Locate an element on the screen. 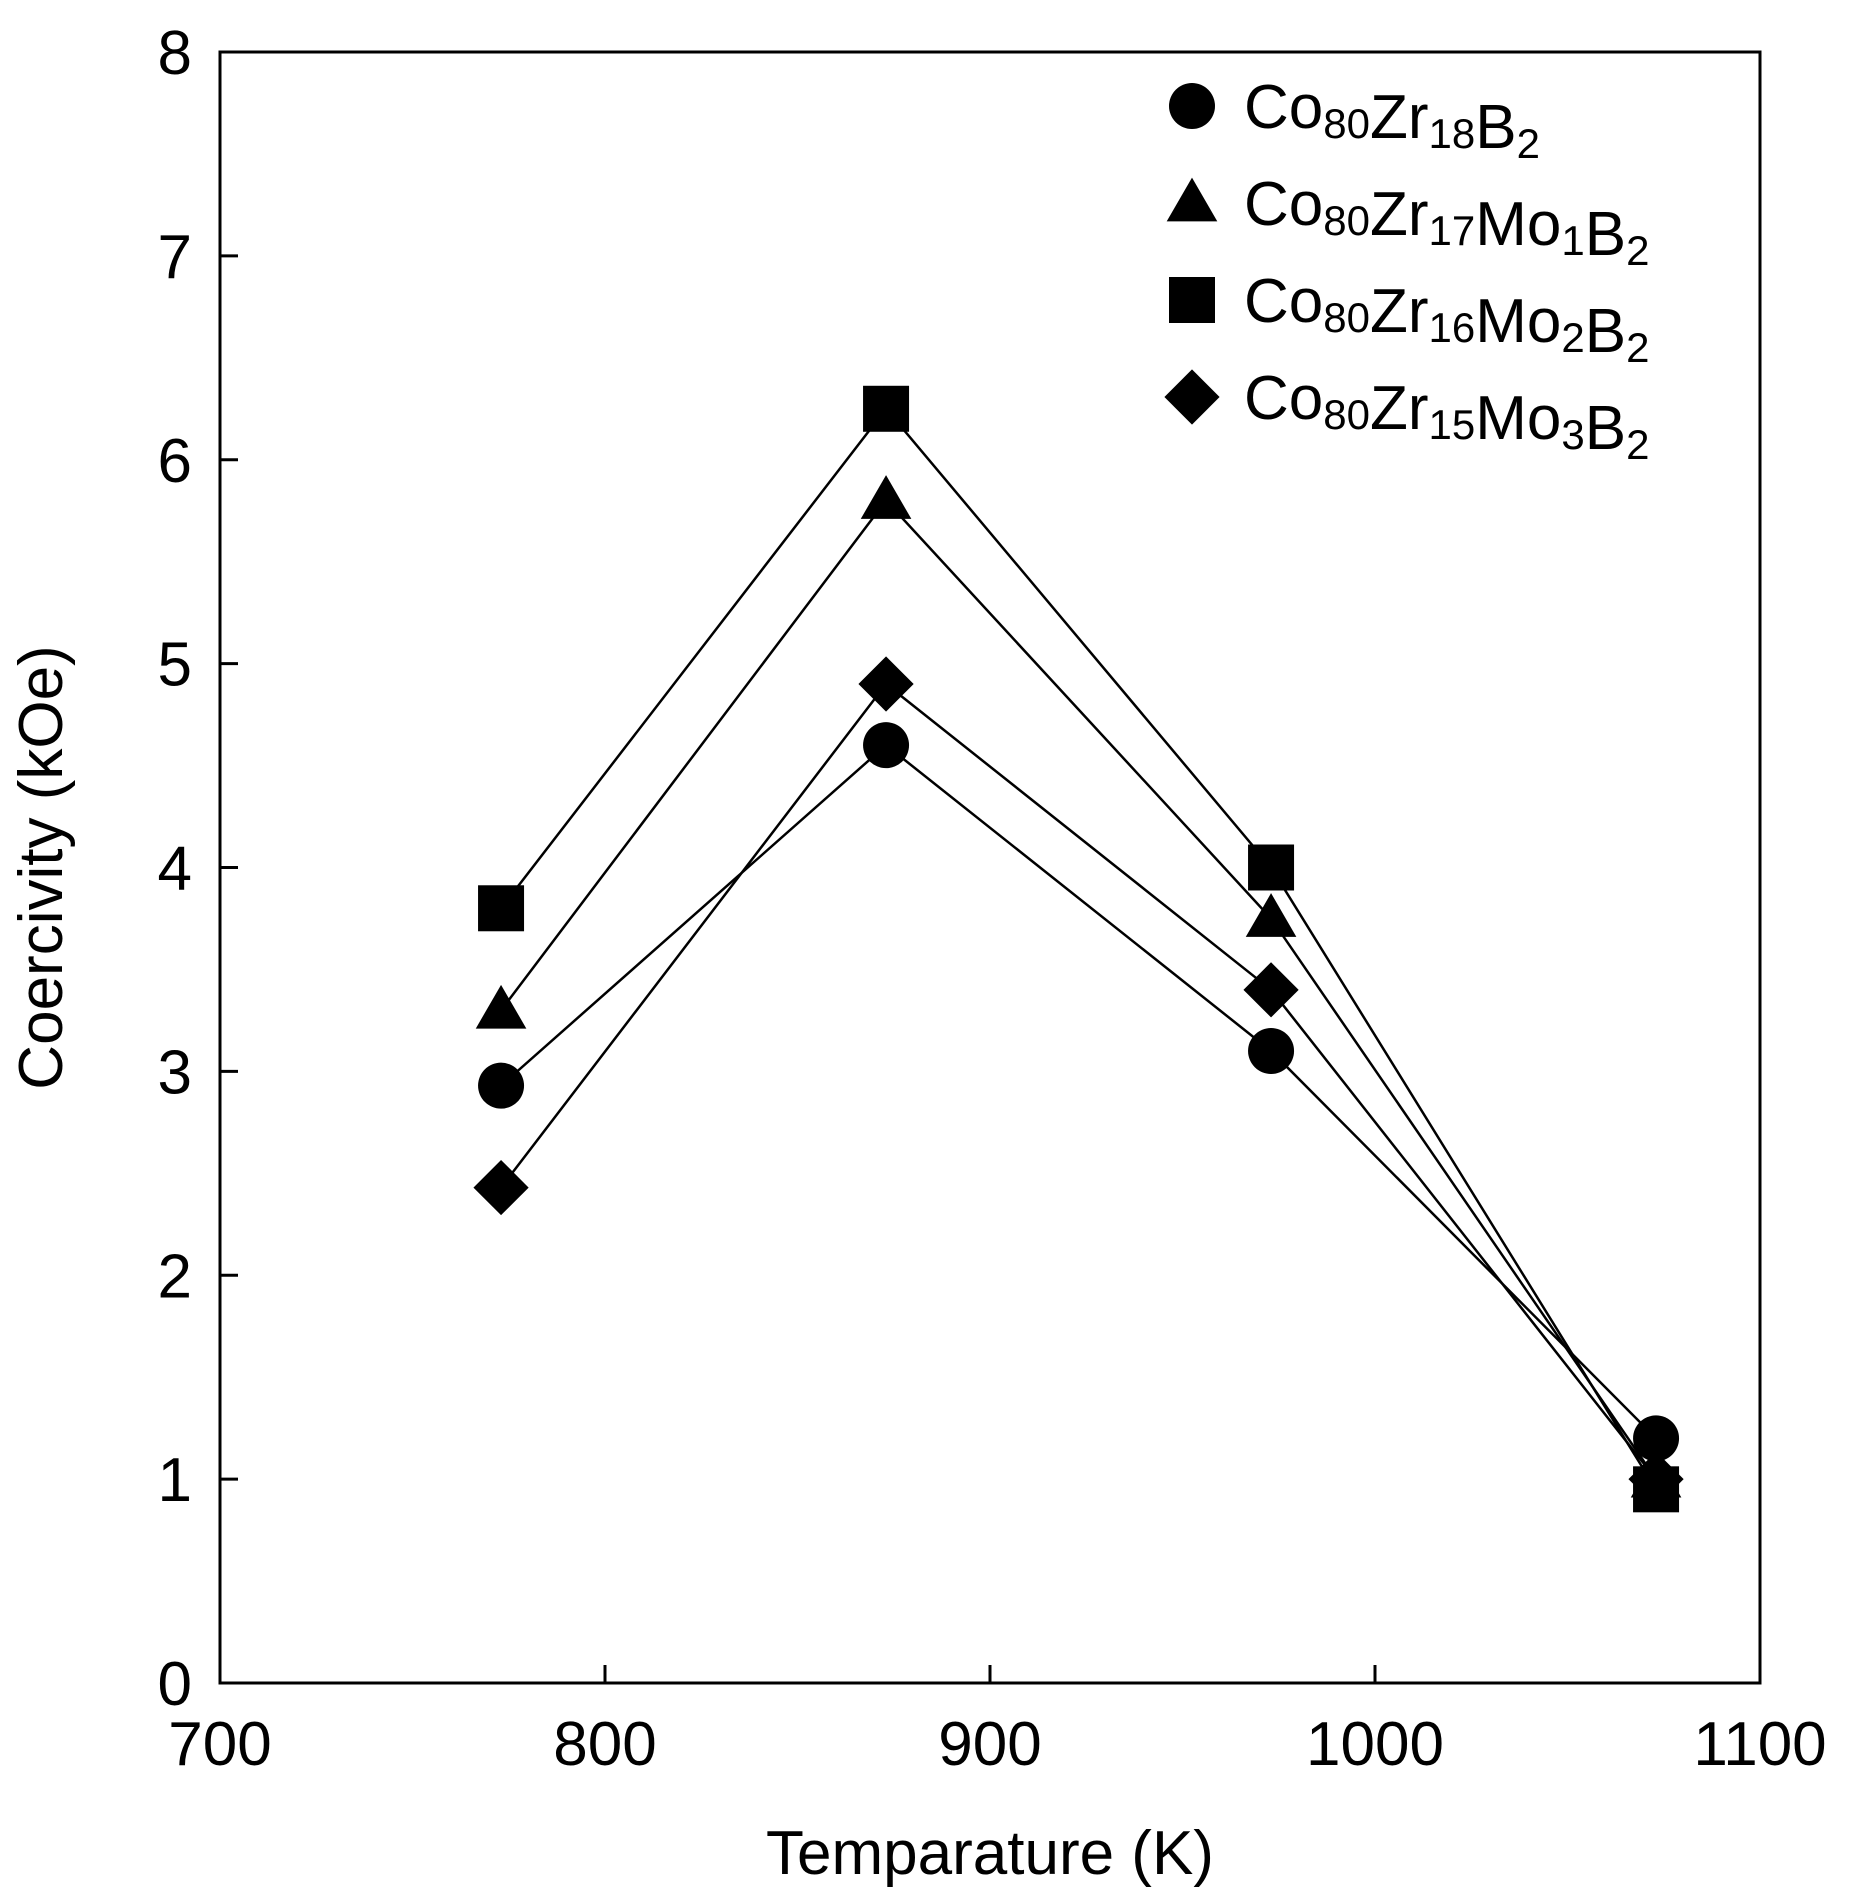 This screenshot has width=1855, height=1903. legend-marker-triangle is located at coordinates (1192, 199).